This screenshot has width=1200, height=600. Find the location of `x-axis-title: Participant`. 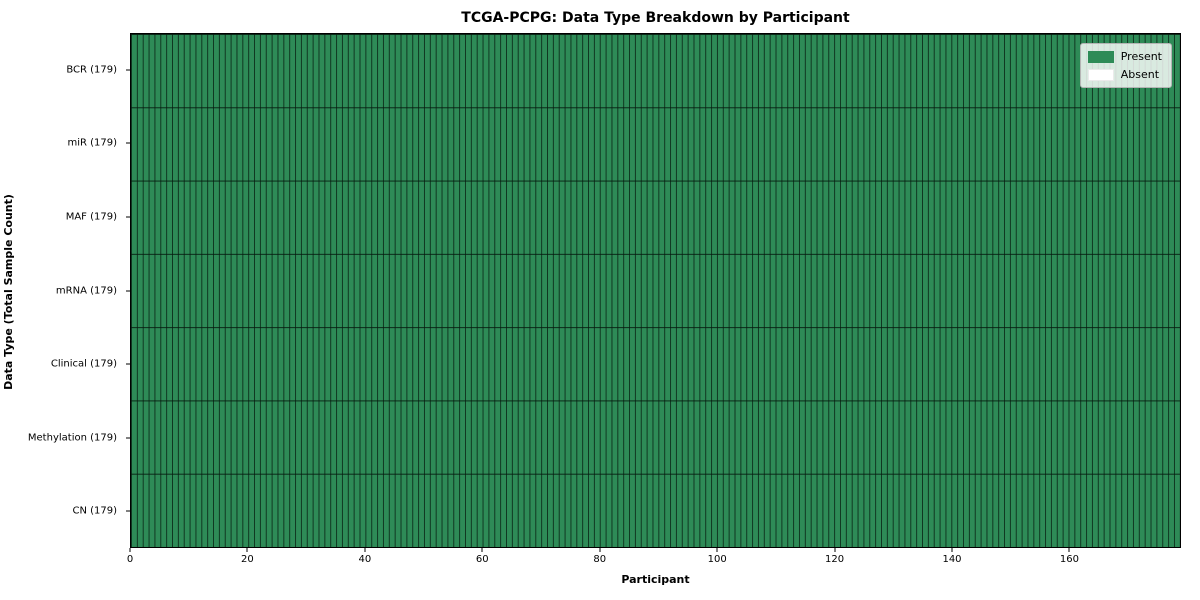

x-axis-title: Participant is located at coordinates (655, 579).